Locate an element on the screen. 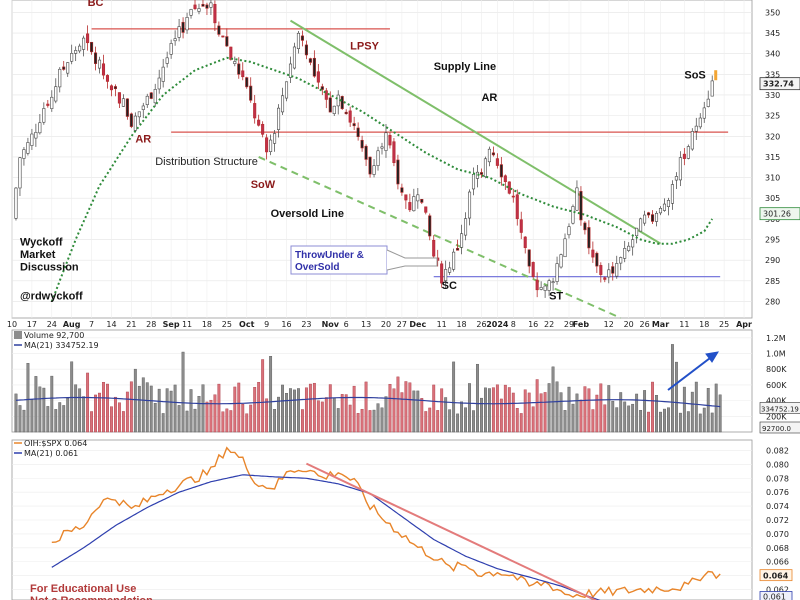  x-tick-label: 24 is located at coordinates (52, 324).